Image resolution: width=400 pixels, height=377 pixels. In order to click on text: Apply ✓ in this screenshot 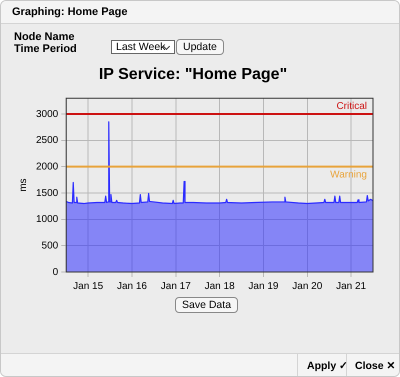, I will do `click(327, 365)`.